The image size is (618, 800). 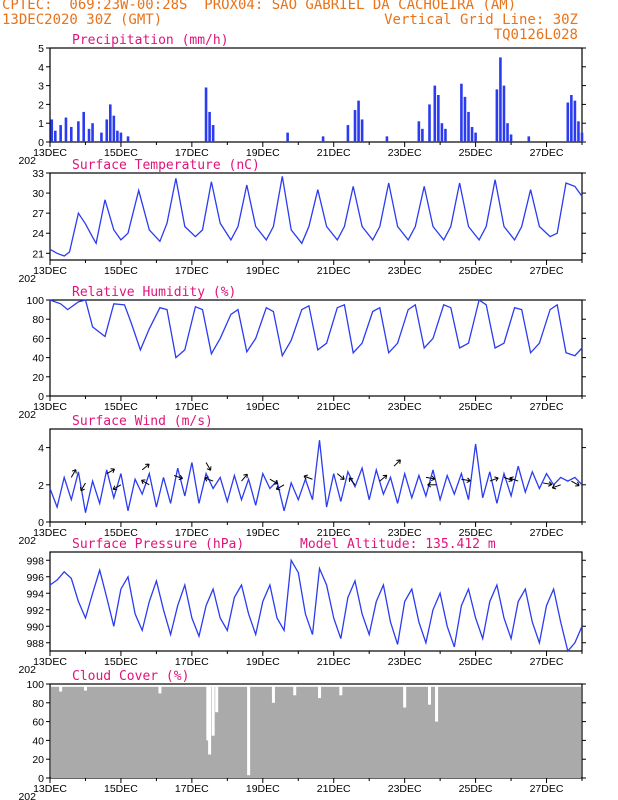 What do you see at coordinates (41, 68) in the screenshot?
I see `y-tick-label: 4` at bounding box center [41, 68].